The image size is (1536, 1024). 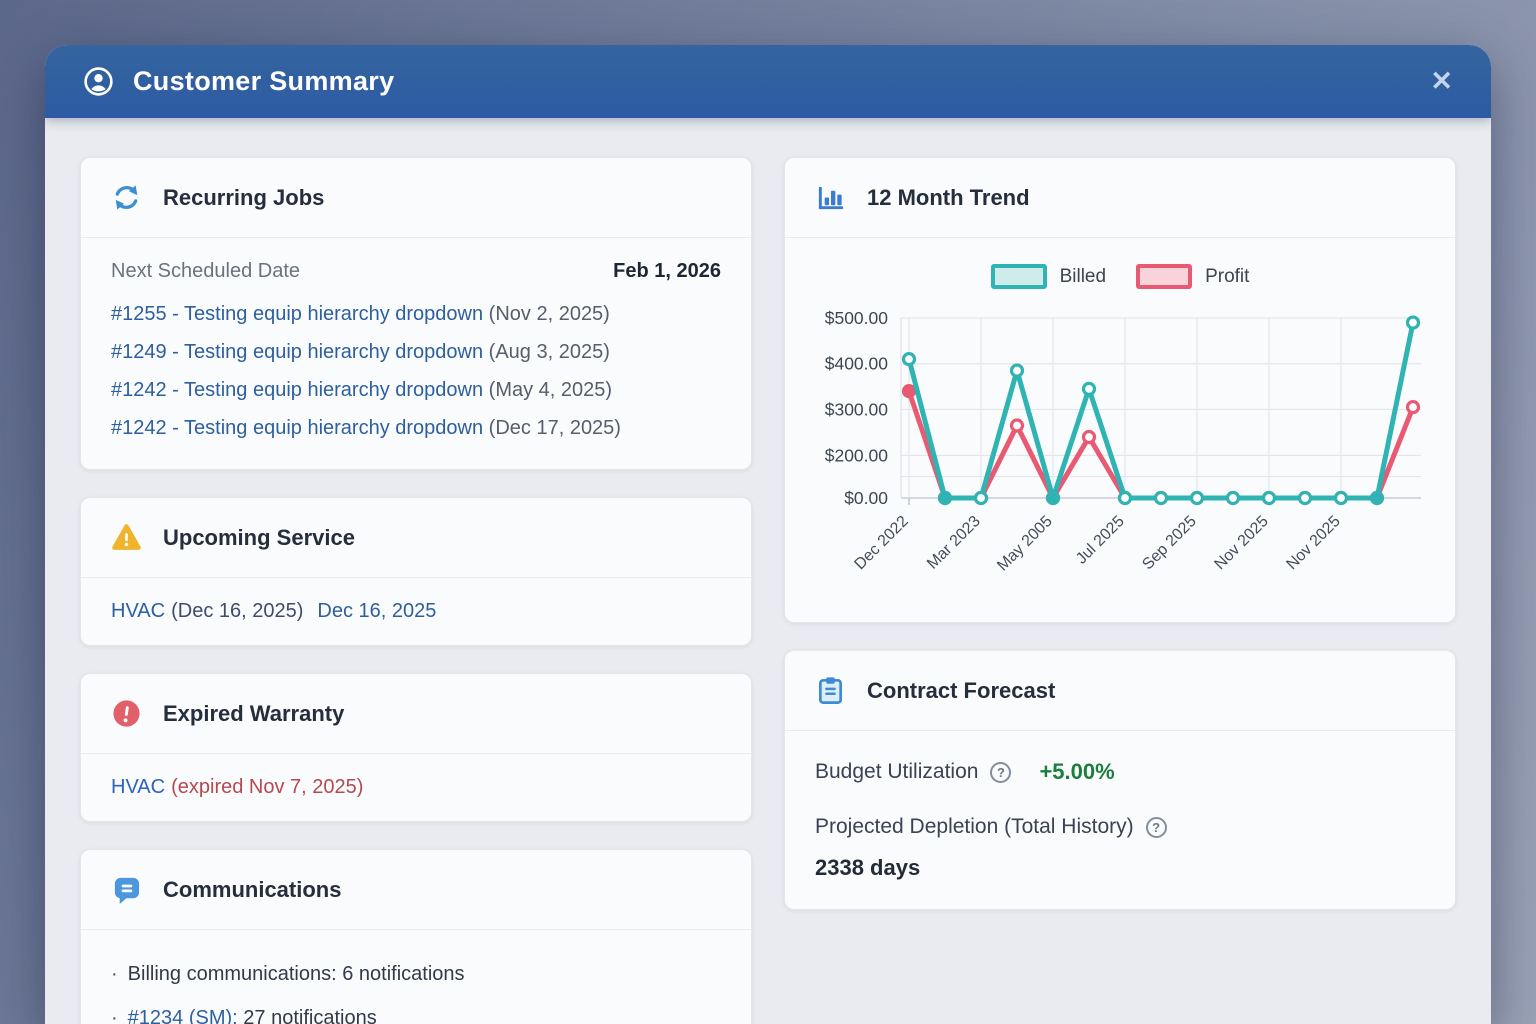 I want to click on job-link: #1255 - Testing equip hierarchy dropdown, so click(x=297, y=314).